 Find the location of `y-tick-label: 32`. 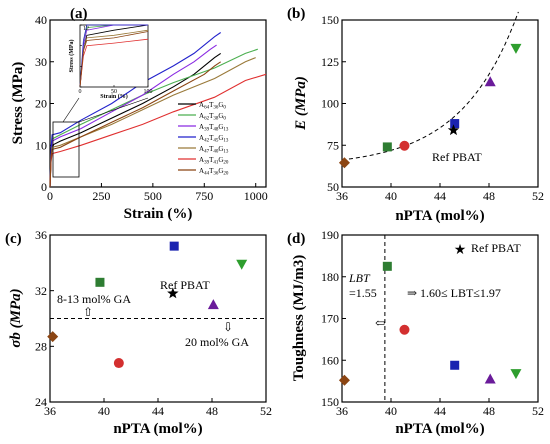

y-tick-label: 32 is located at coordinates (41, 291).